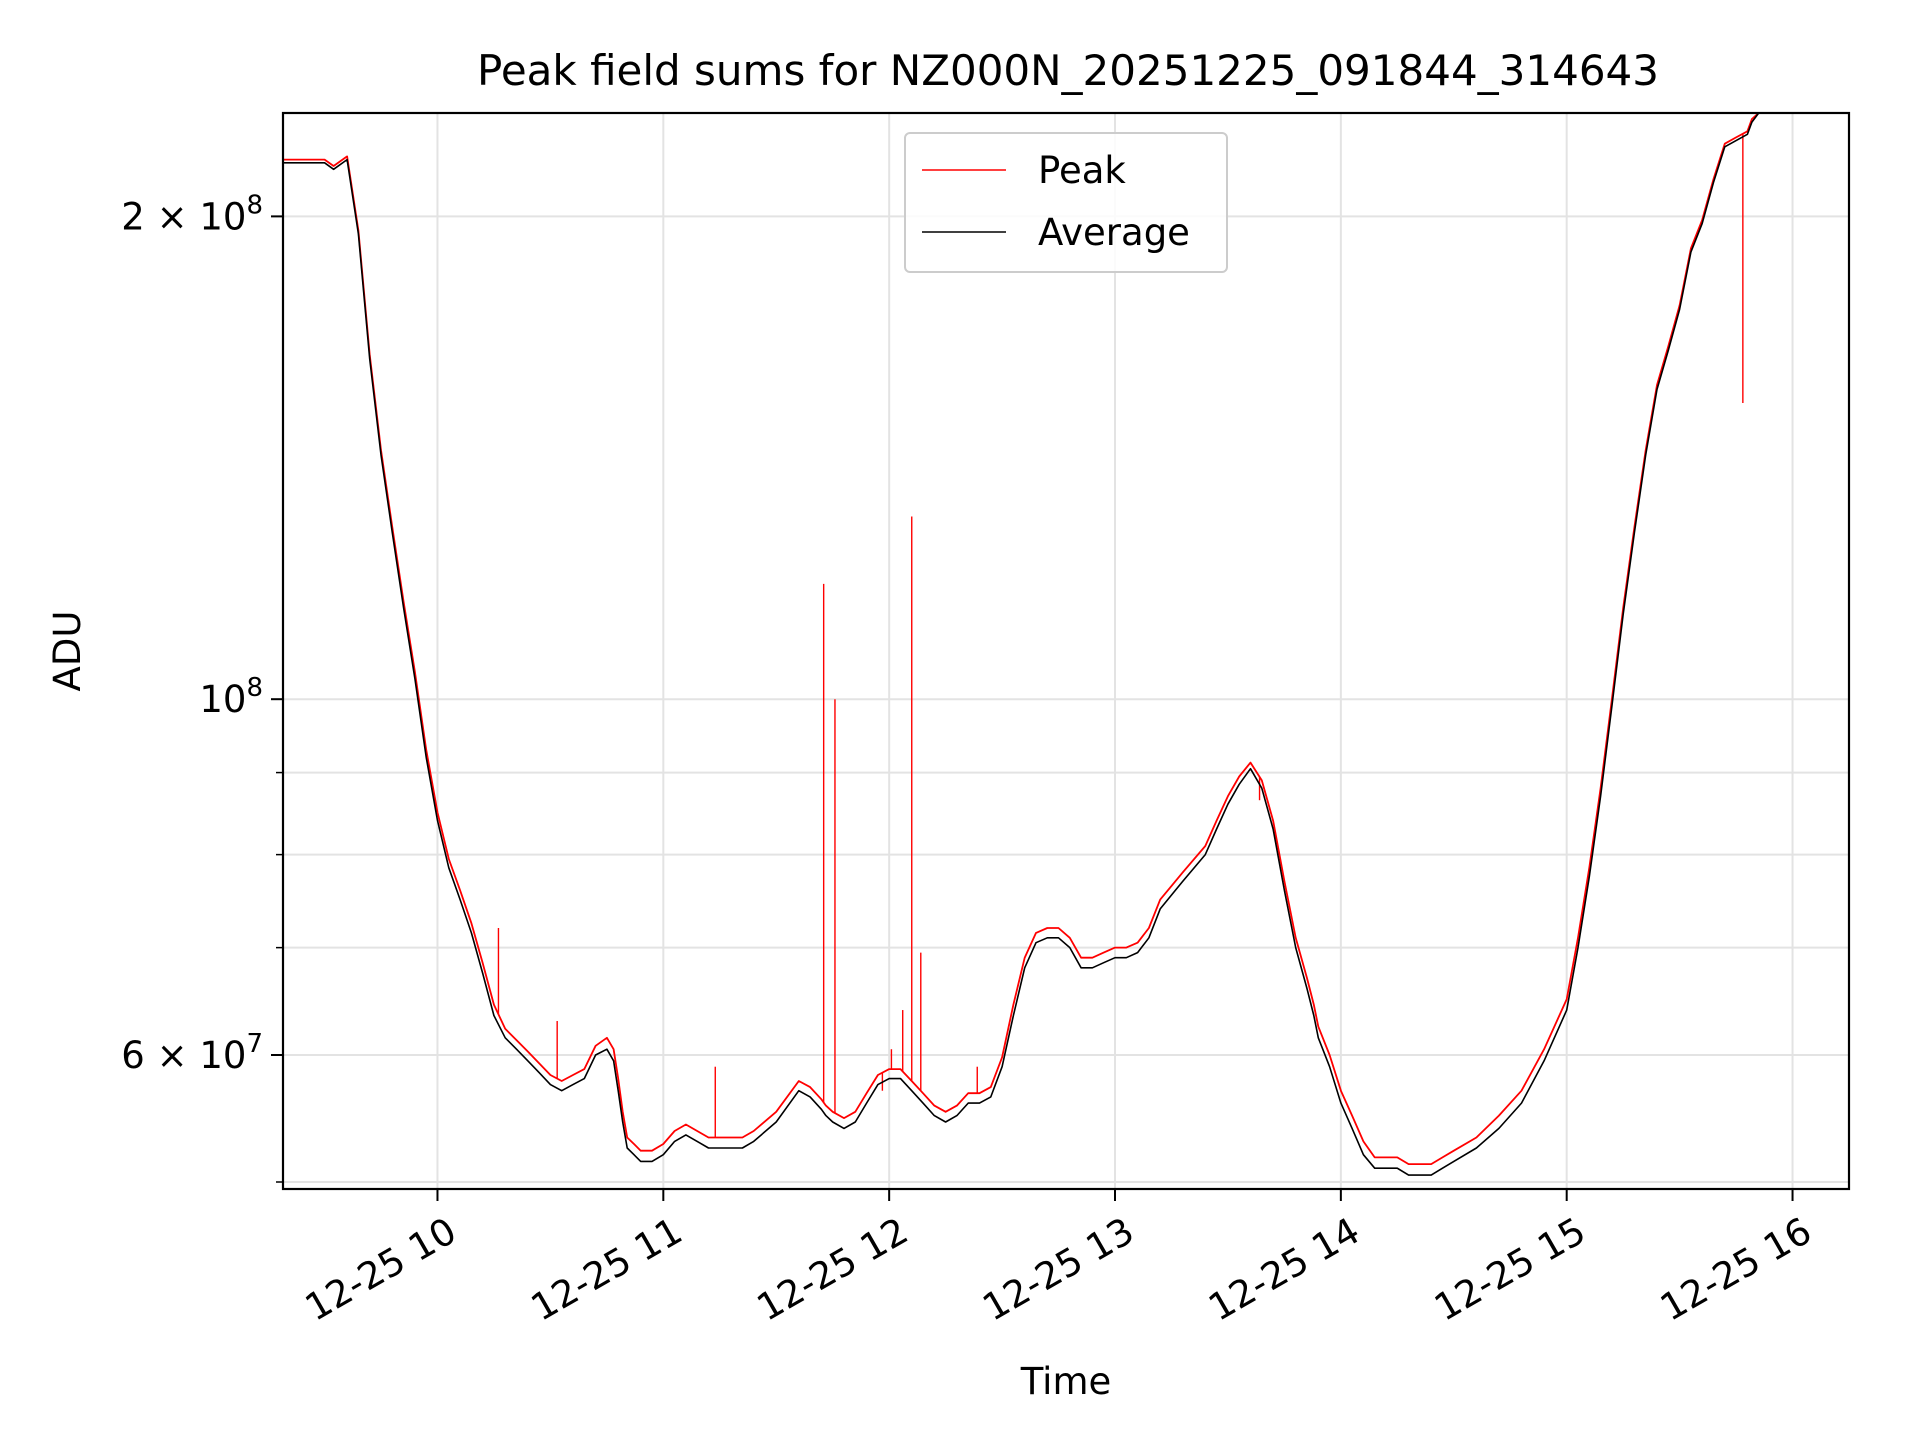  Describe the element at coordinates (183, 216) in the screenshot. I see `y-tick-label-base: 2 × 10` at that location.